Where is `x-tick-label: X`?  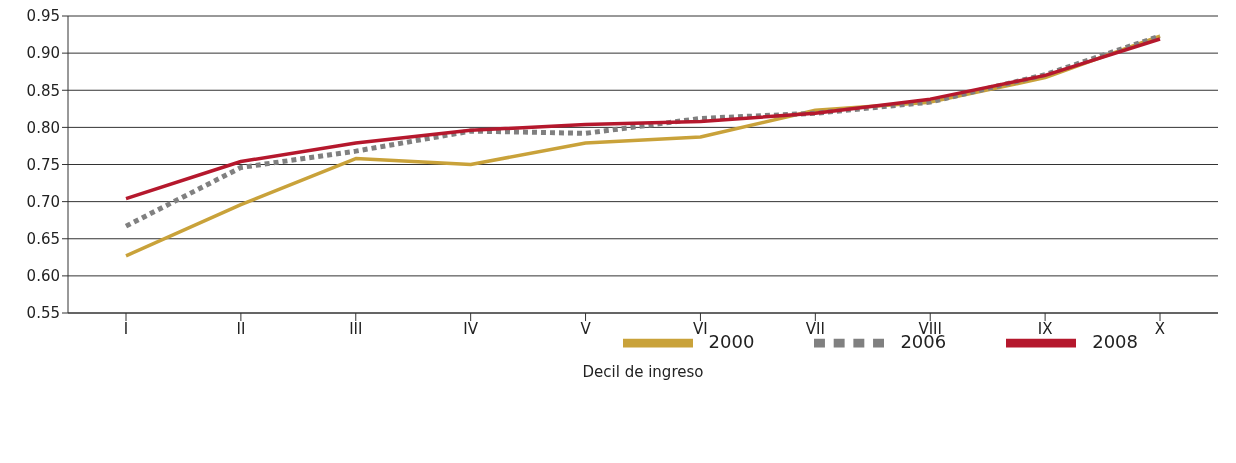 x-tick-label: X is located at coordinates (1160, 328).